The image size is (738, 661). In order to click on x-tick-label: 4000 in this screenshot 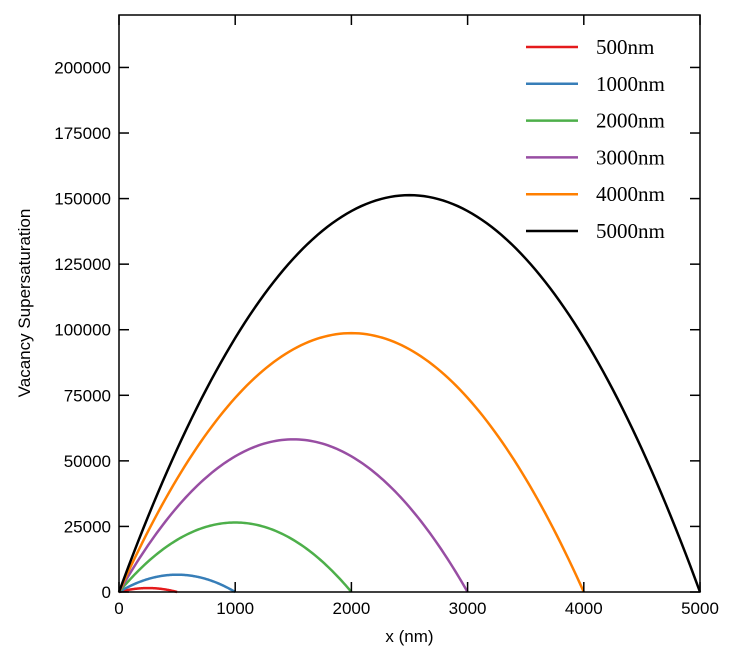, I will do `click(584, 608)`.